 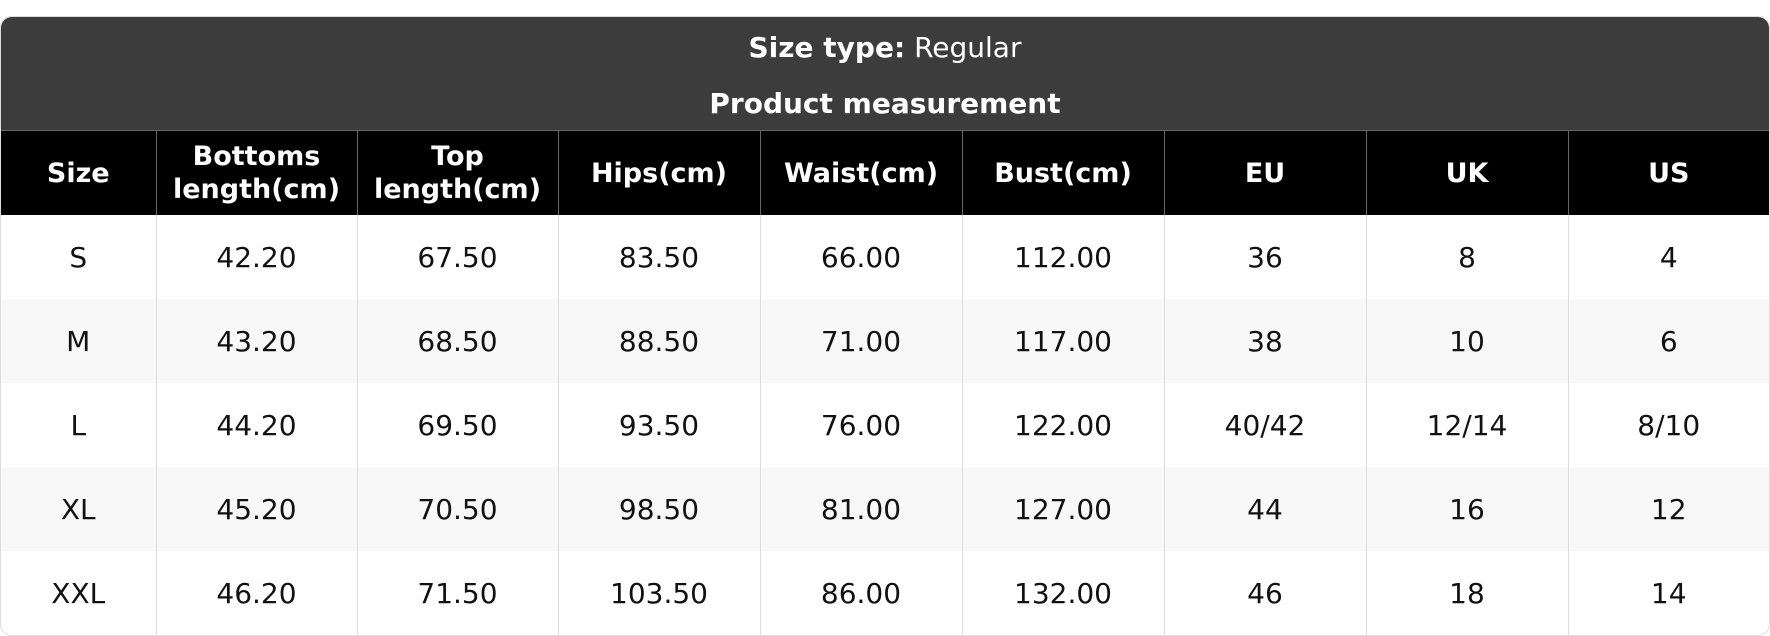 I want to click on table-cell: 4, so click(x=1668, y=257).